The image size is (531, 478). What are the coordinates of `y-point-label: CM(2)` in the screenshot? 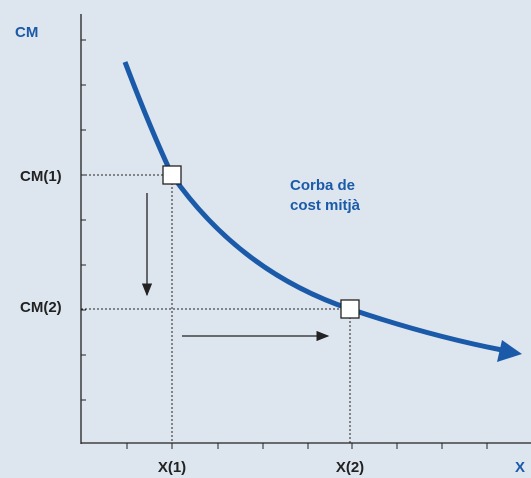 It's located at (41, 307).